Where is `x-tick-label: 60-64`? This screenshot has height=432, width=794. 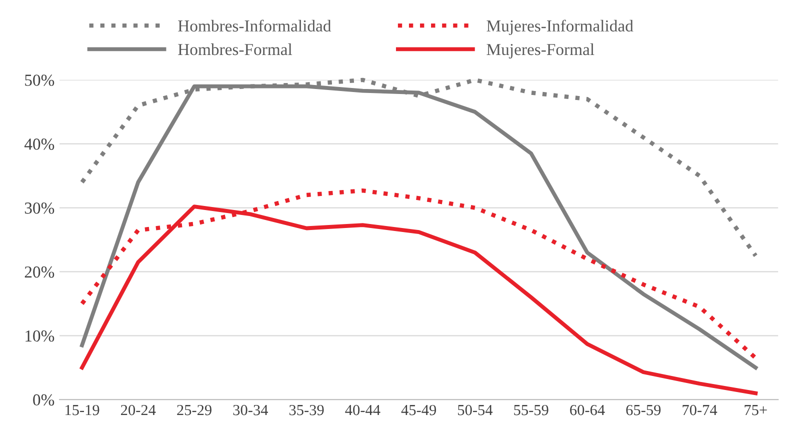 x-tick-label: 60-64 is located at coordinates (587, 410).